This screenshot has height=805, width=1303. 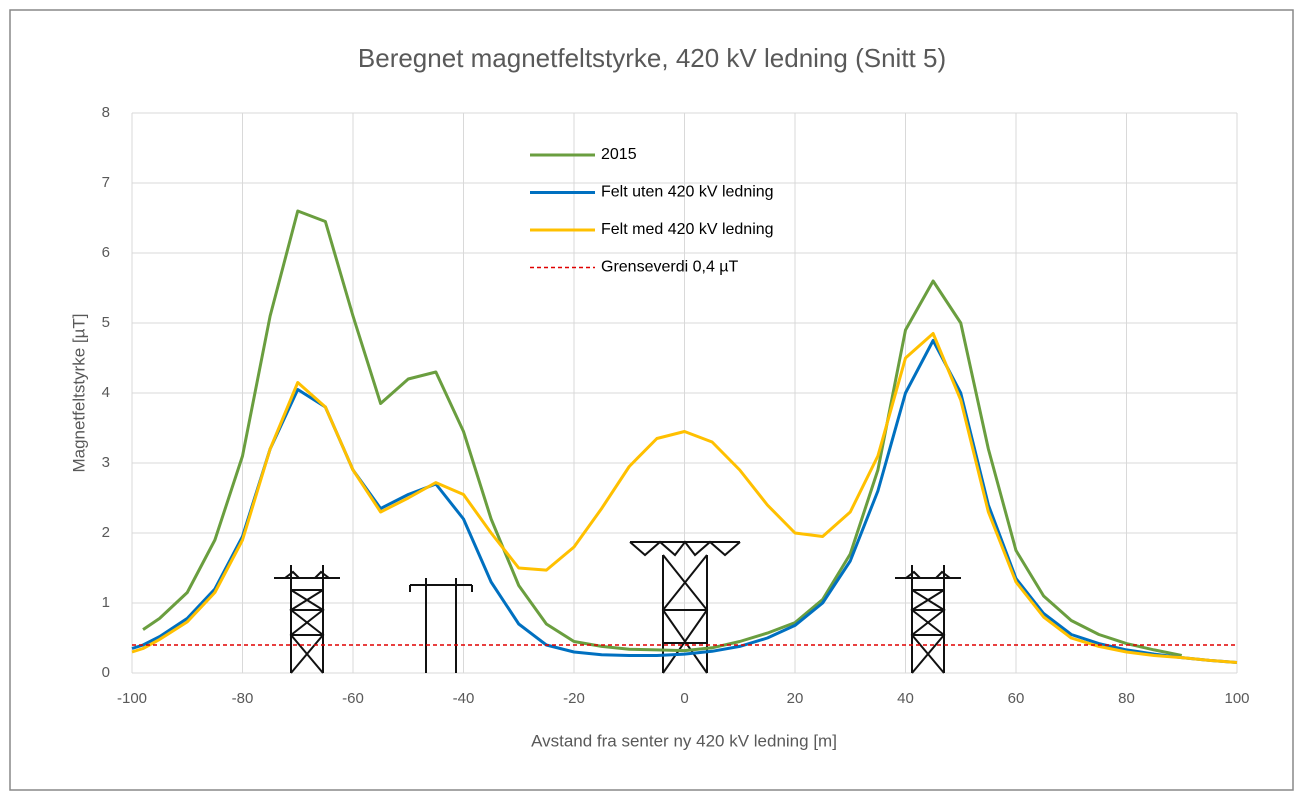 What do you see at coordinates (243, 698) in the screenshot?
I see `x-tick-label: -80` at bounding box center [243, 698].